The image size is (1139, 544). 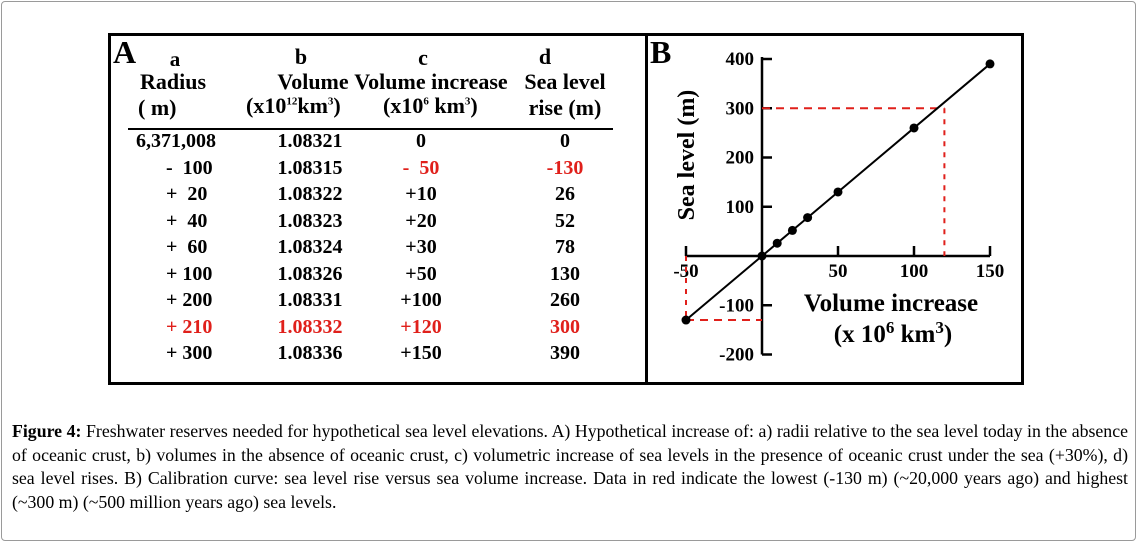 What do you see at coordinates (860, 334) in the screenshot?
I see `x-axis-unit-part: (x 10` at bounding box center [860, 334].